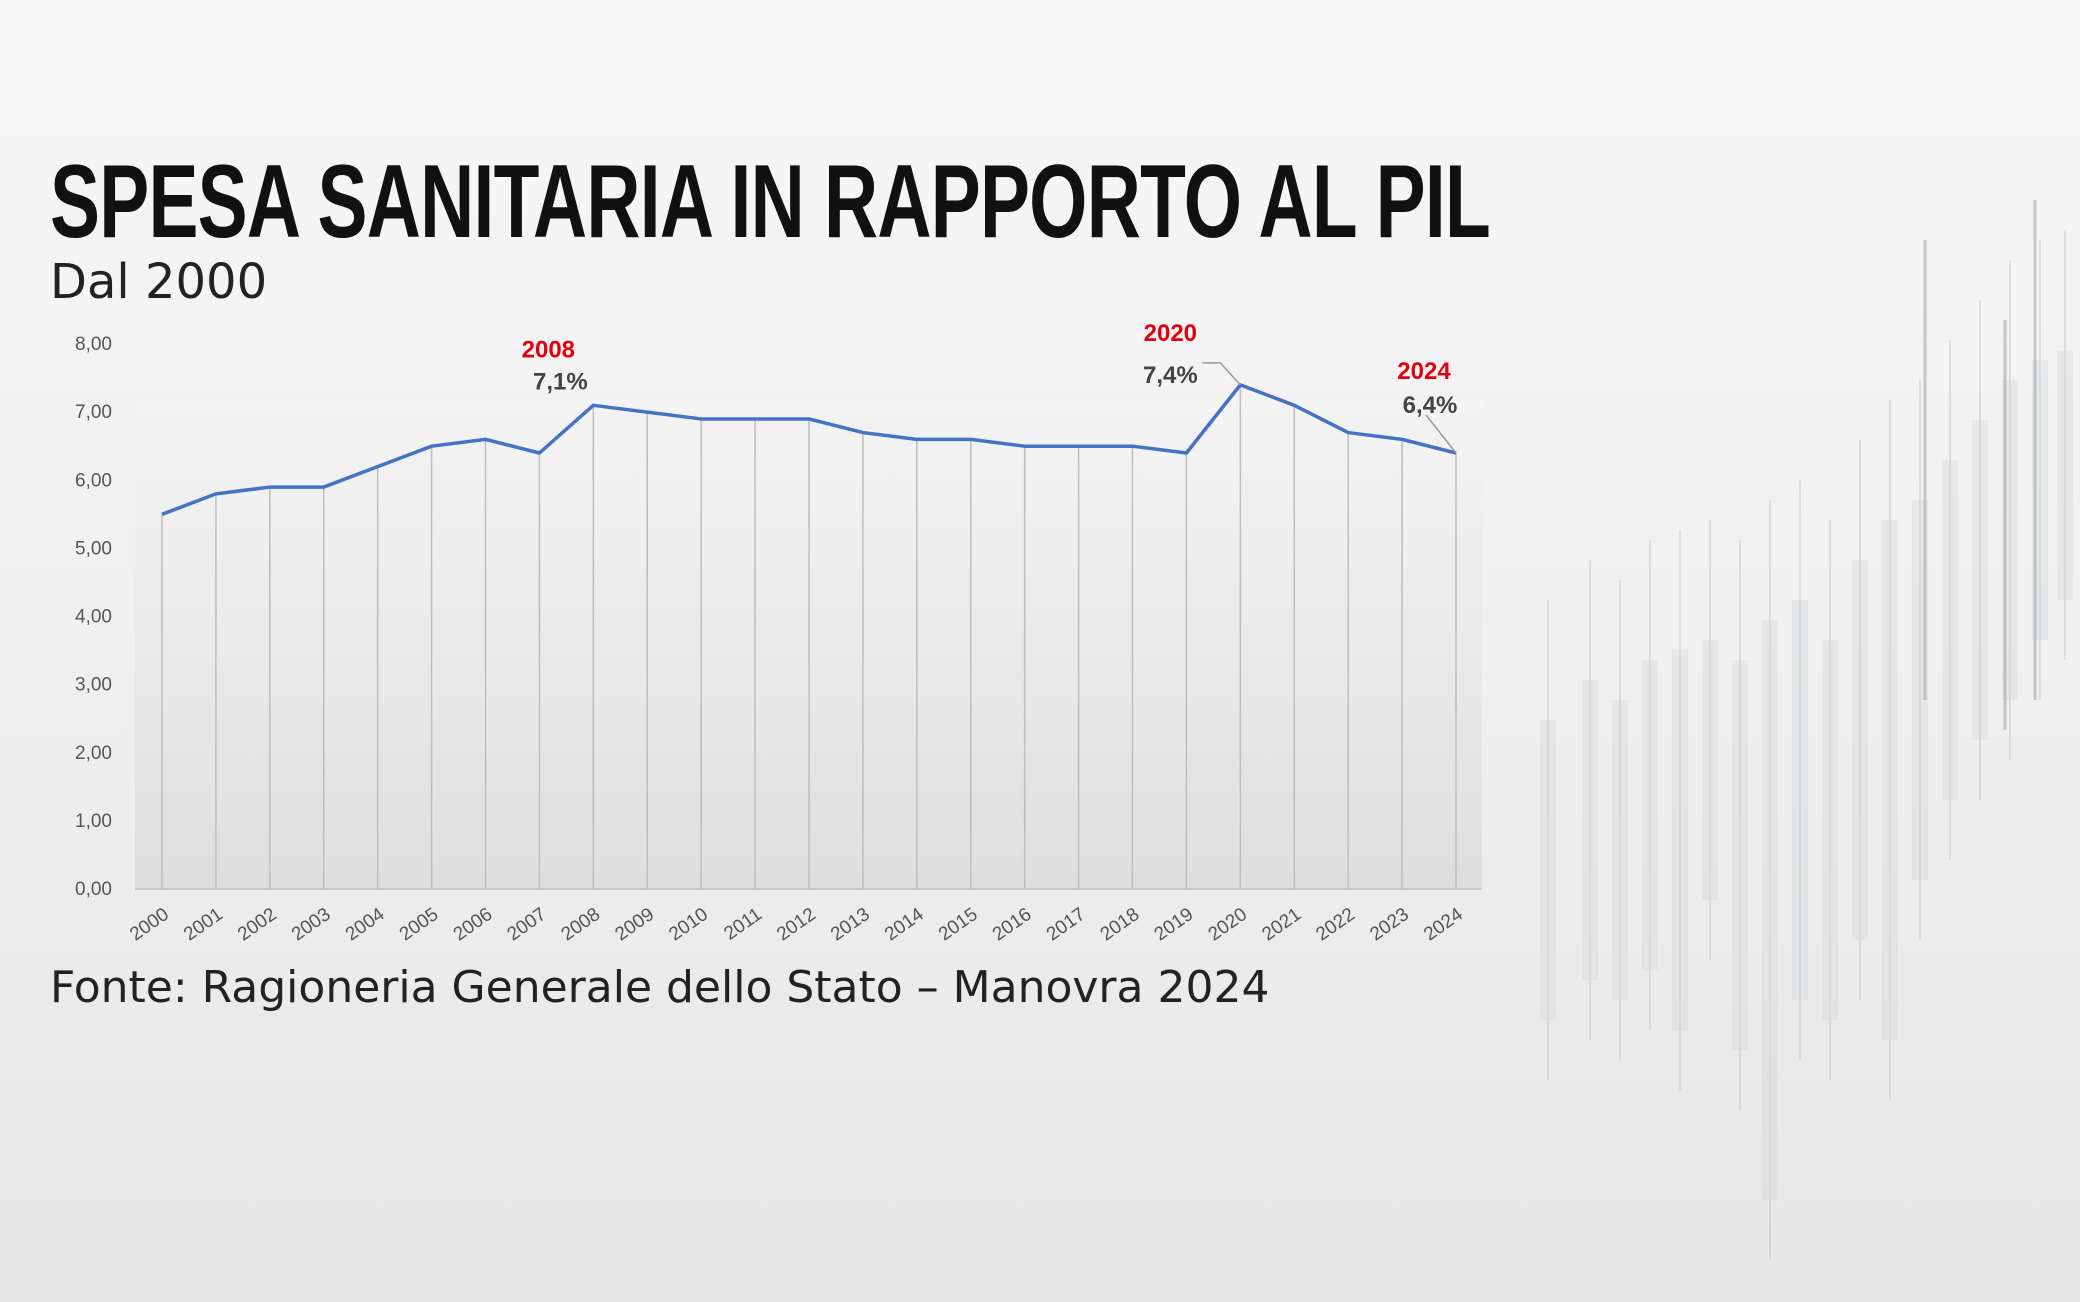 This screenshot has width=2080, height=1302. I want to click on annotation-value-label: 7,4%, so click(1170, 375).